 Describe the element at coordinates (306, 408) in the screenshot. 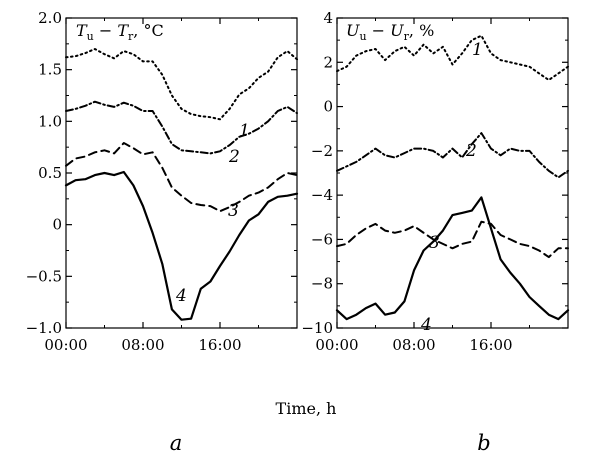

I see `x-axis-label: Time, h` at that location.